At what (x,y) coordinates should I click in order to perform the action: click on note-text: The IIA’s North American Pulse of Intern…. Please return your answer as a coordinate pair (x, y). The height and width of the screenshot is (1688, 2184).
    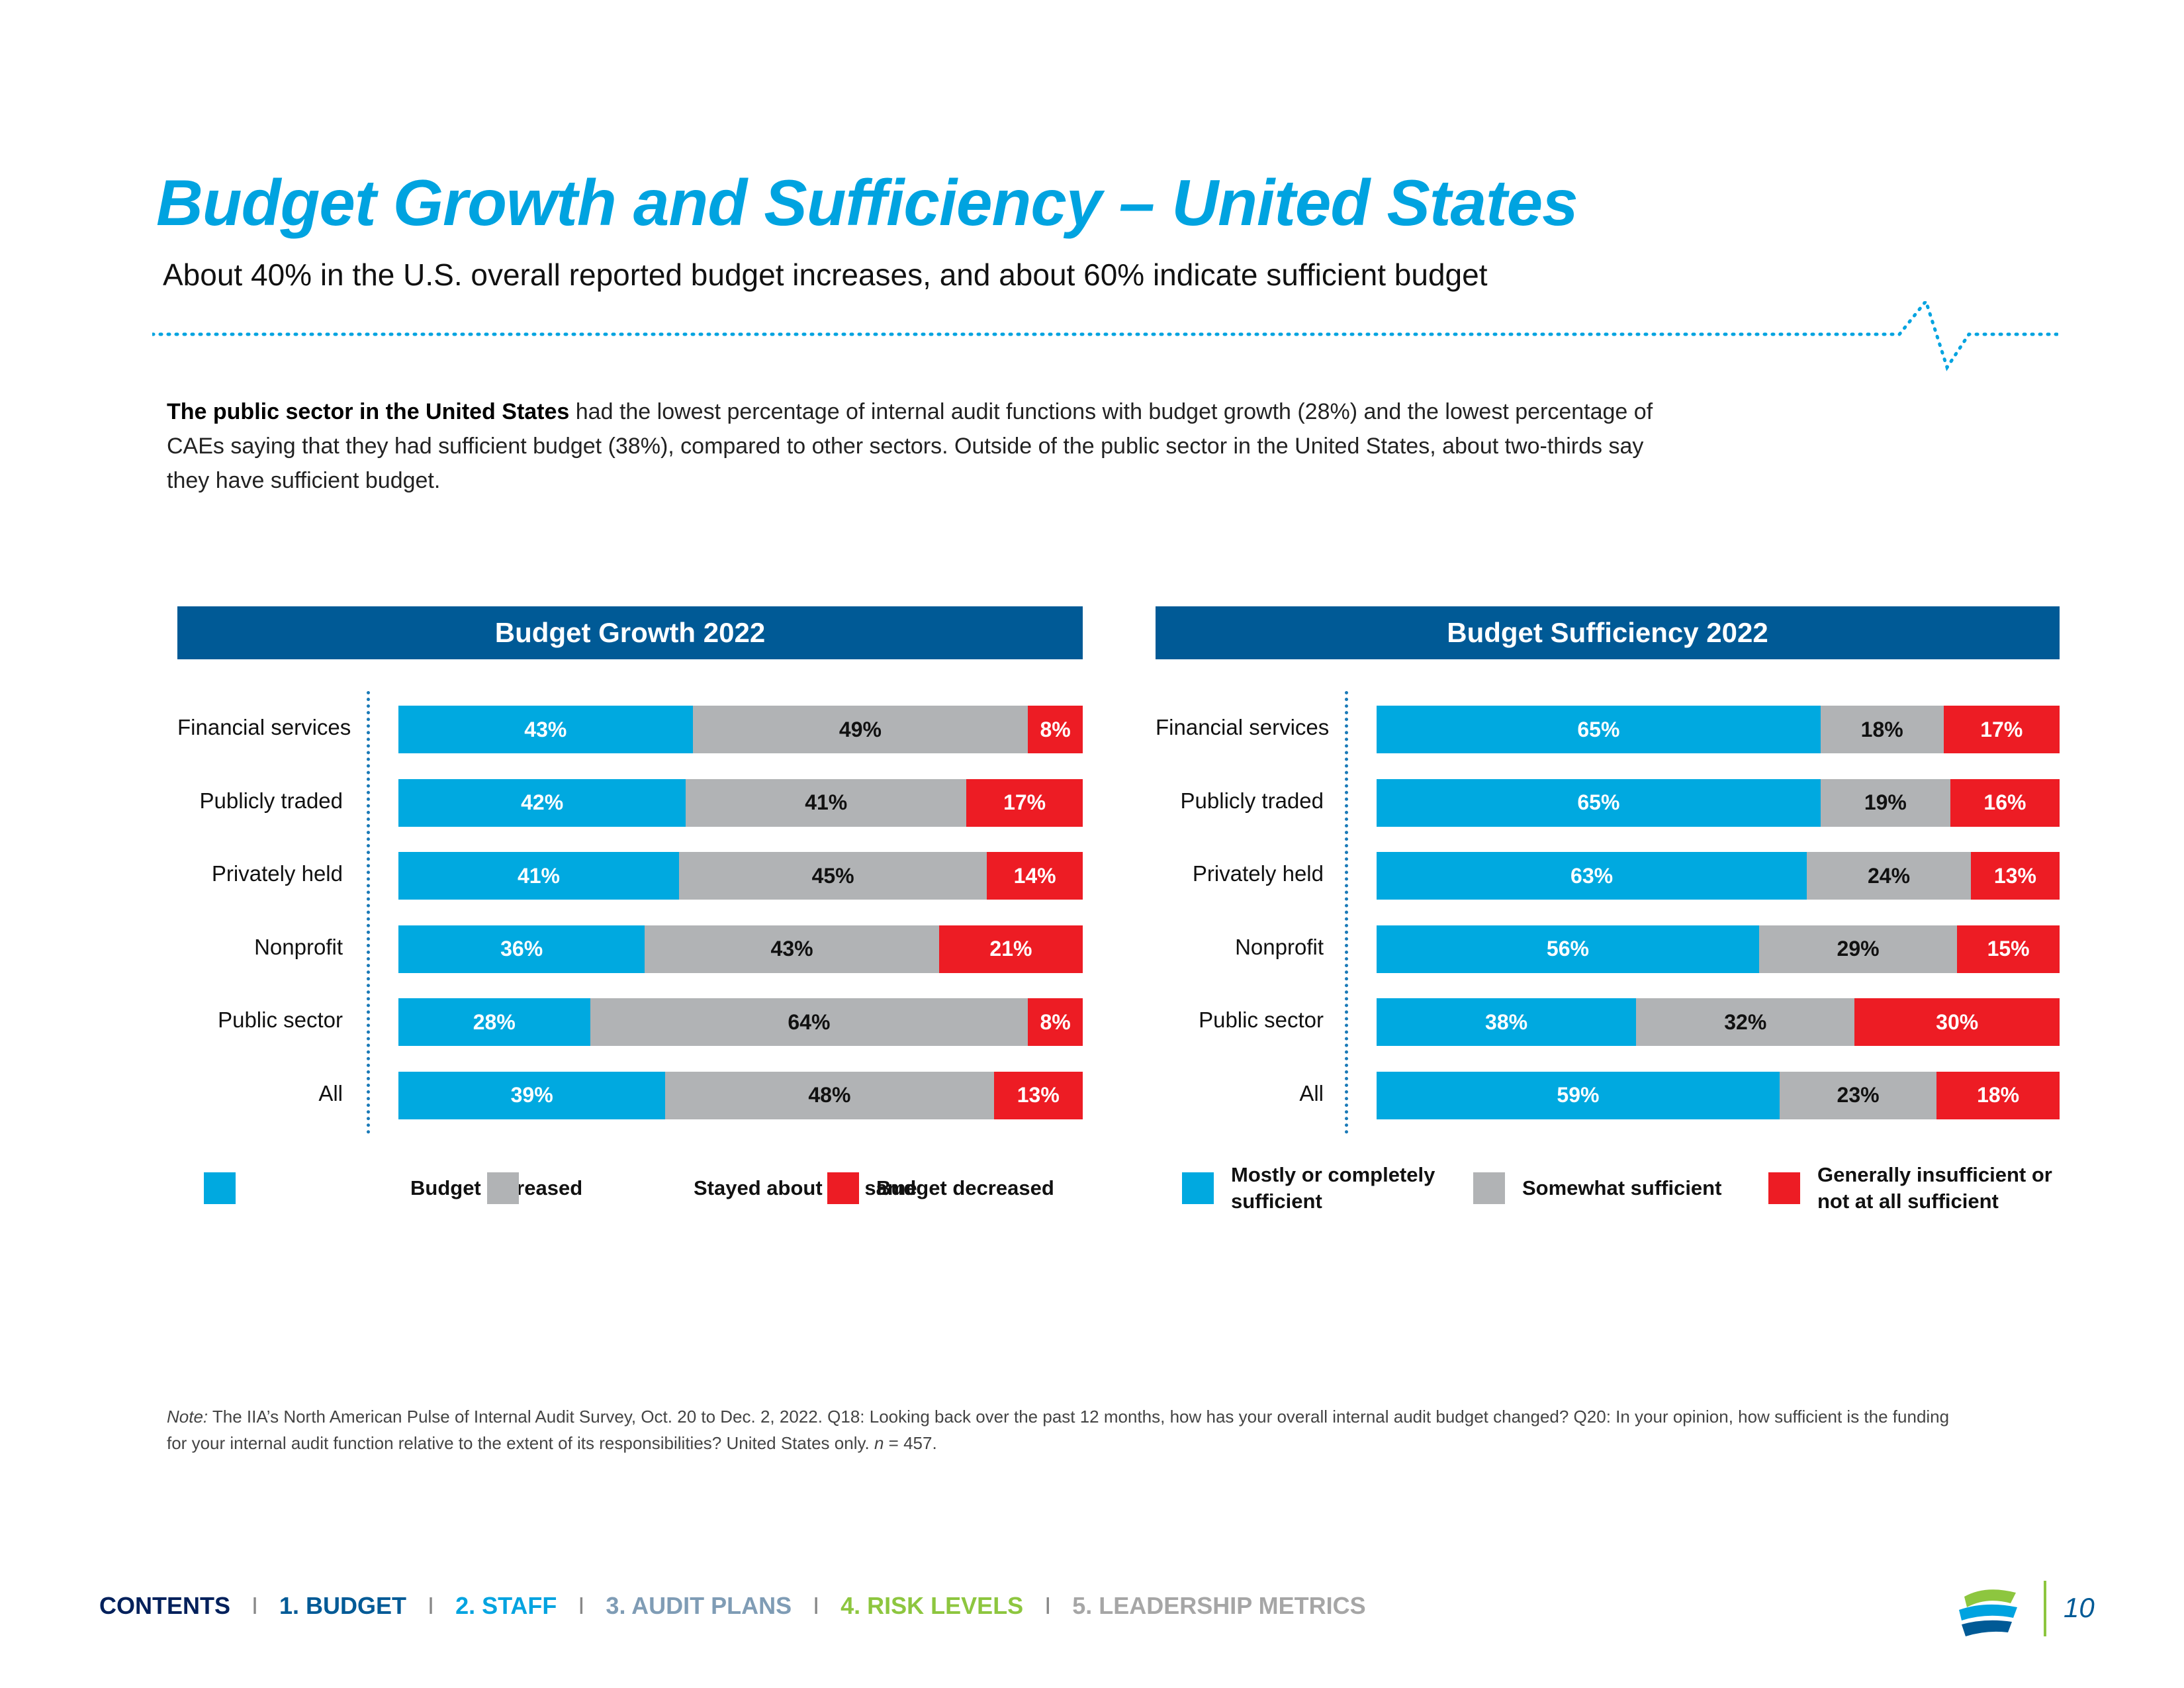
    Looking at the image, I should click on (1058, 1430).